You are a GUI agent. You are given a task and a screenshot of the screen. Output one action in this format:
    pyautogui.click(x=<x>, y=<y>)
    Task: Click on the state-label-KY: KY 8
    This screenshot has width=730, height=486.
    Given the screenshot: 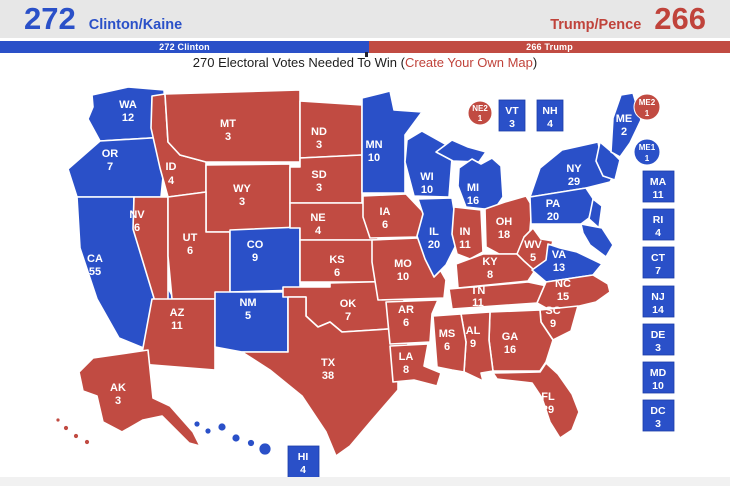 What is the action you would take?
    pyautogui.click(x=490, y=268)
    